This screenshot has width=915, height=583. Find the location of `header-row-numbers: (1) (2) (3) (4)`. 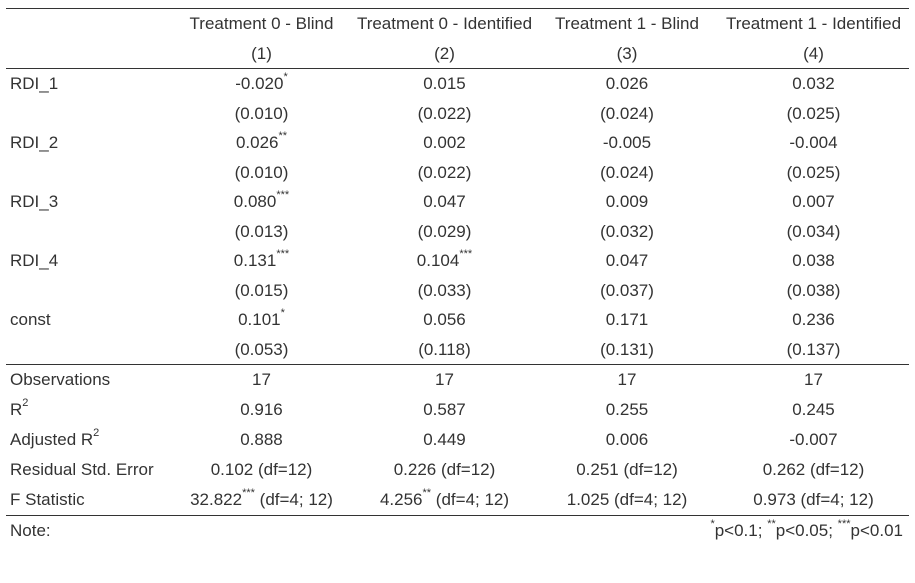

header-row-numbers: (1) (2) (3) (4) is located at coordinates (457, 54).